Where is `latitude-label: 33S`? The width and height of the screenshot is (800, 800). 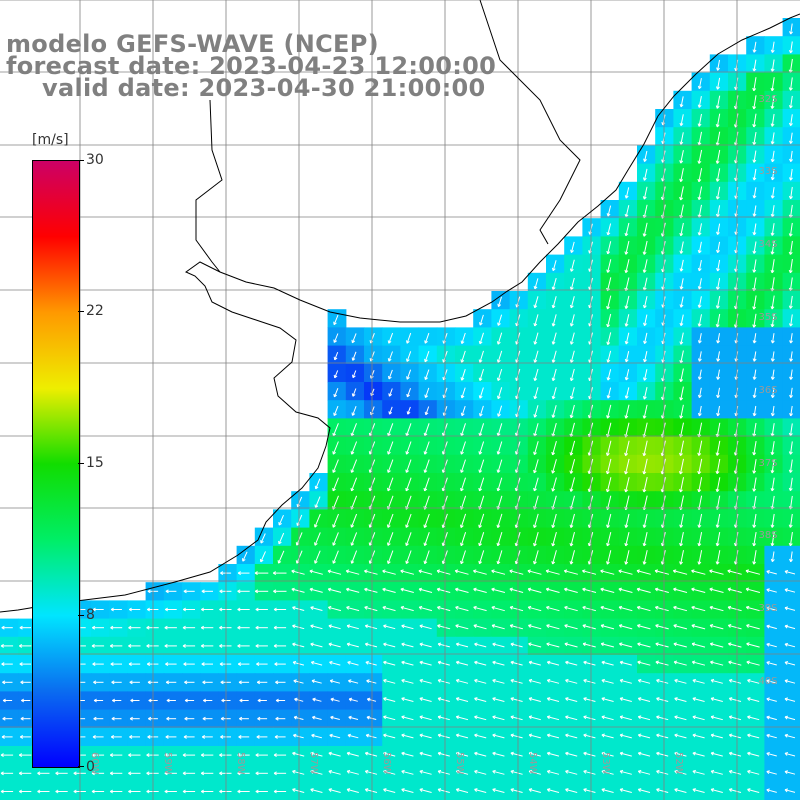 latitude-label: 33S is located at coordinates (767, 171).